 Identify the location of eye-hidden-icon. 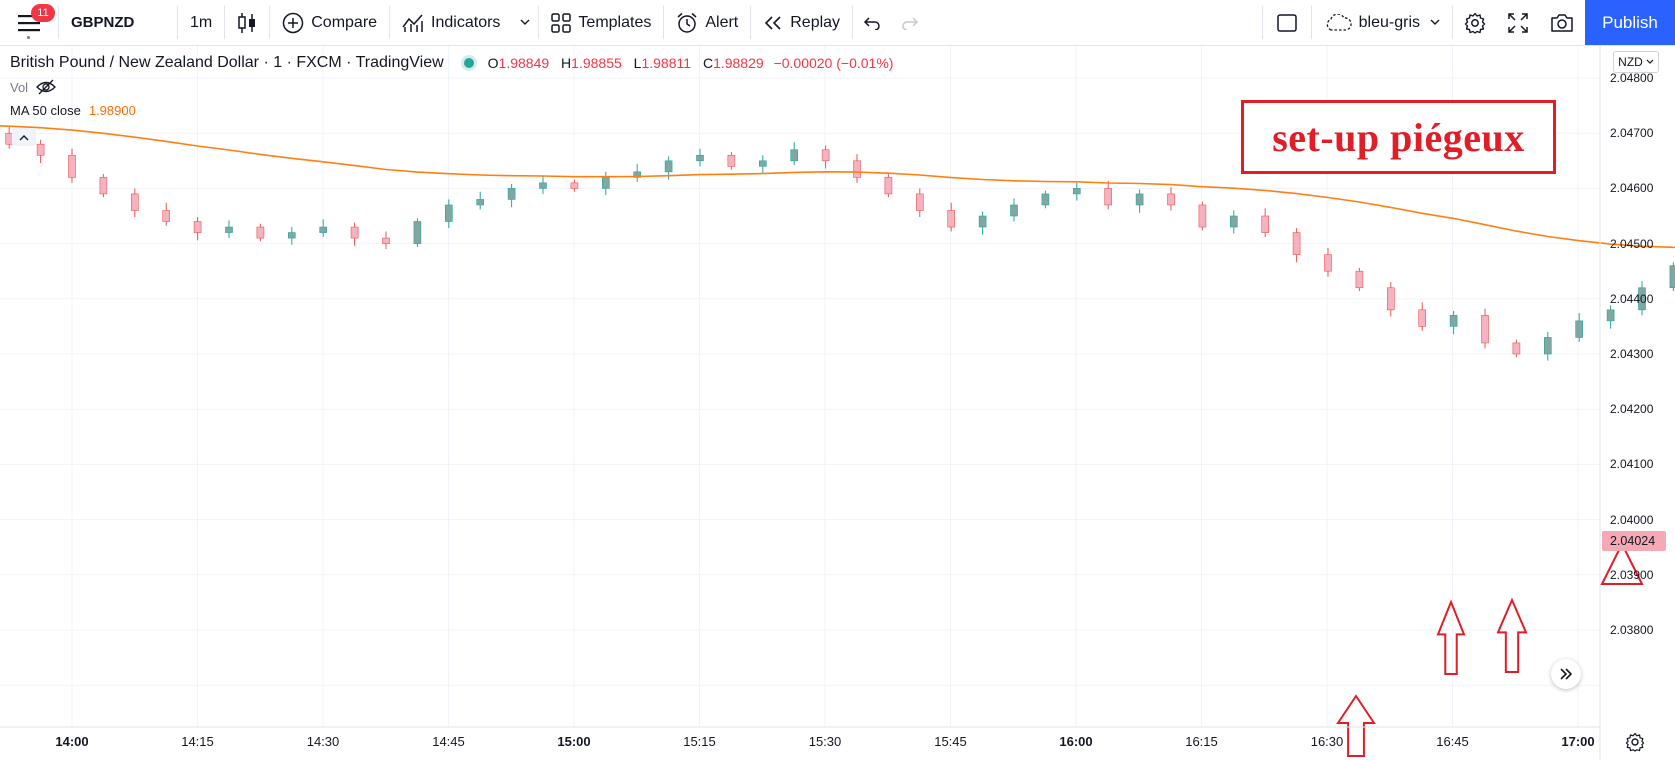
(46, 87).